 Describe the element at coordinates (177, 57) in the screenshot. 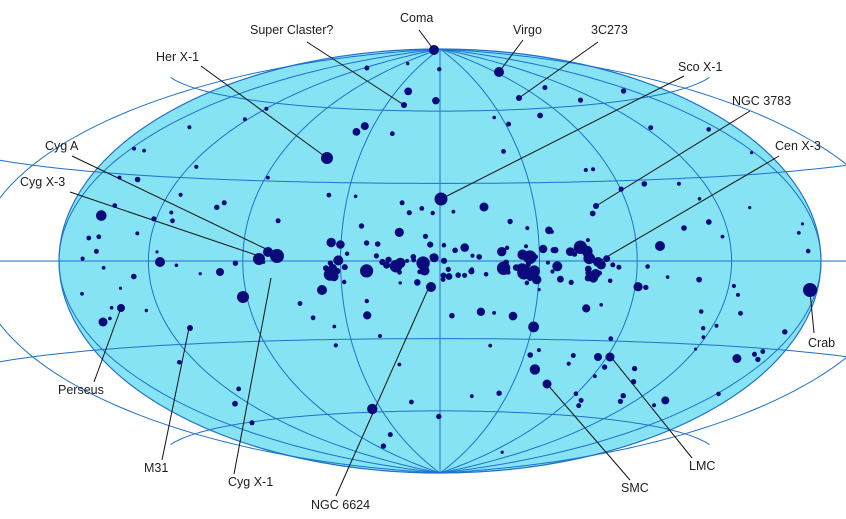

I see `label-her-x1: Her X-1` at that location.